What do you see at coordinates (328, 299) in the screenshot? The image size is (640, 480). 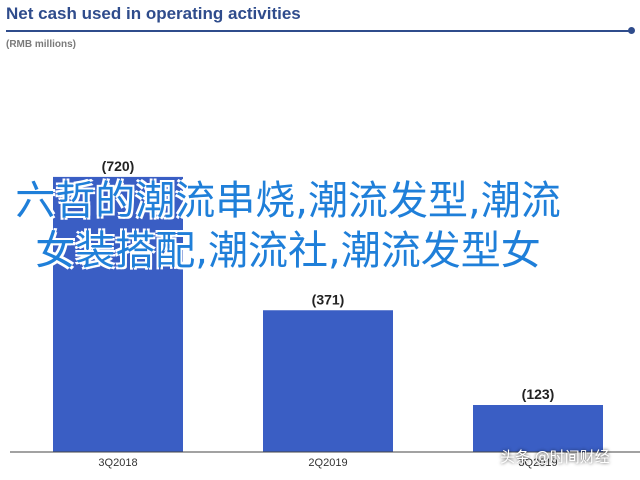 I see `data-label-2Q2019: (371)` at bounding box center [328, 299].